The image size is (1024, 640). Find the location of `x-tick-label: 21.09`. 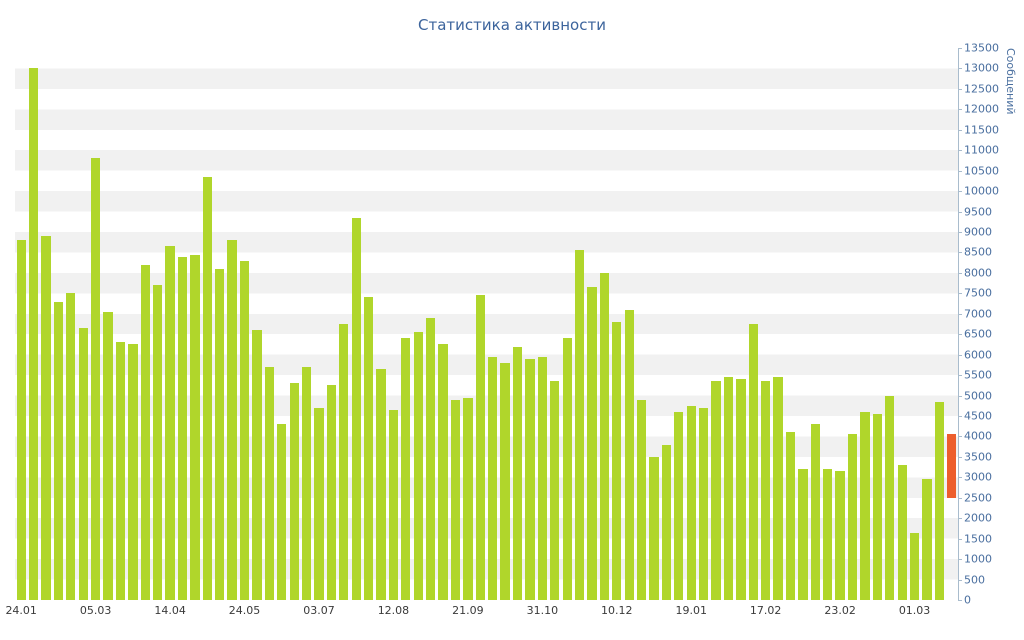

x-tick-label: 21.09 is located at coordinates (468, 610).